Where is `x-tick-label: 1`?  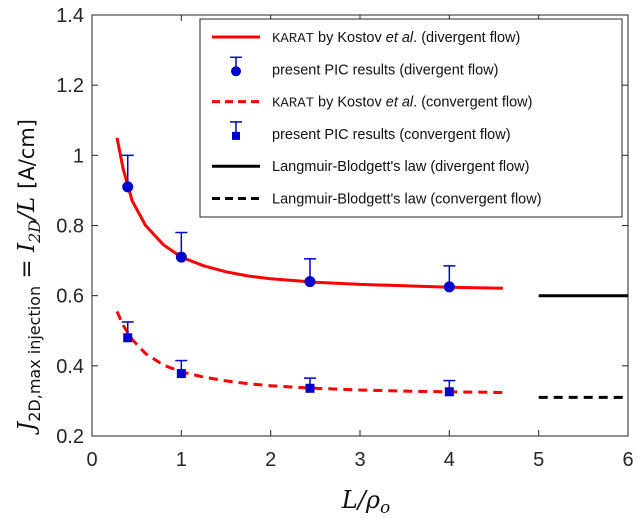
x-tick-label: 1 is located at coordinates (181, 460).